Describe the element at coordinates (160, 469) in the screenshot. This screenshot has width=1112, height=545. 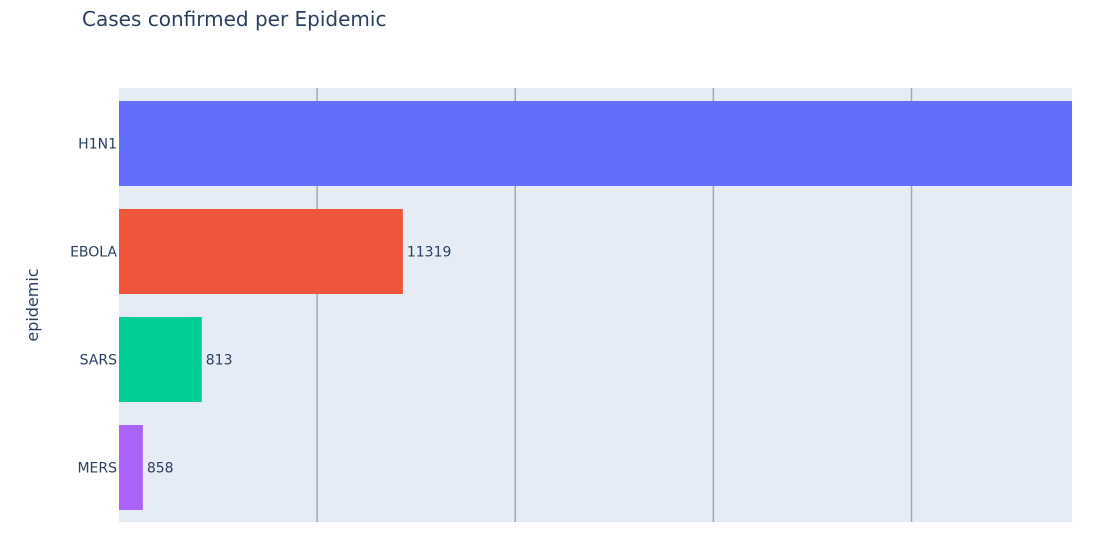
I see `data-label-mers: 858` at that location.